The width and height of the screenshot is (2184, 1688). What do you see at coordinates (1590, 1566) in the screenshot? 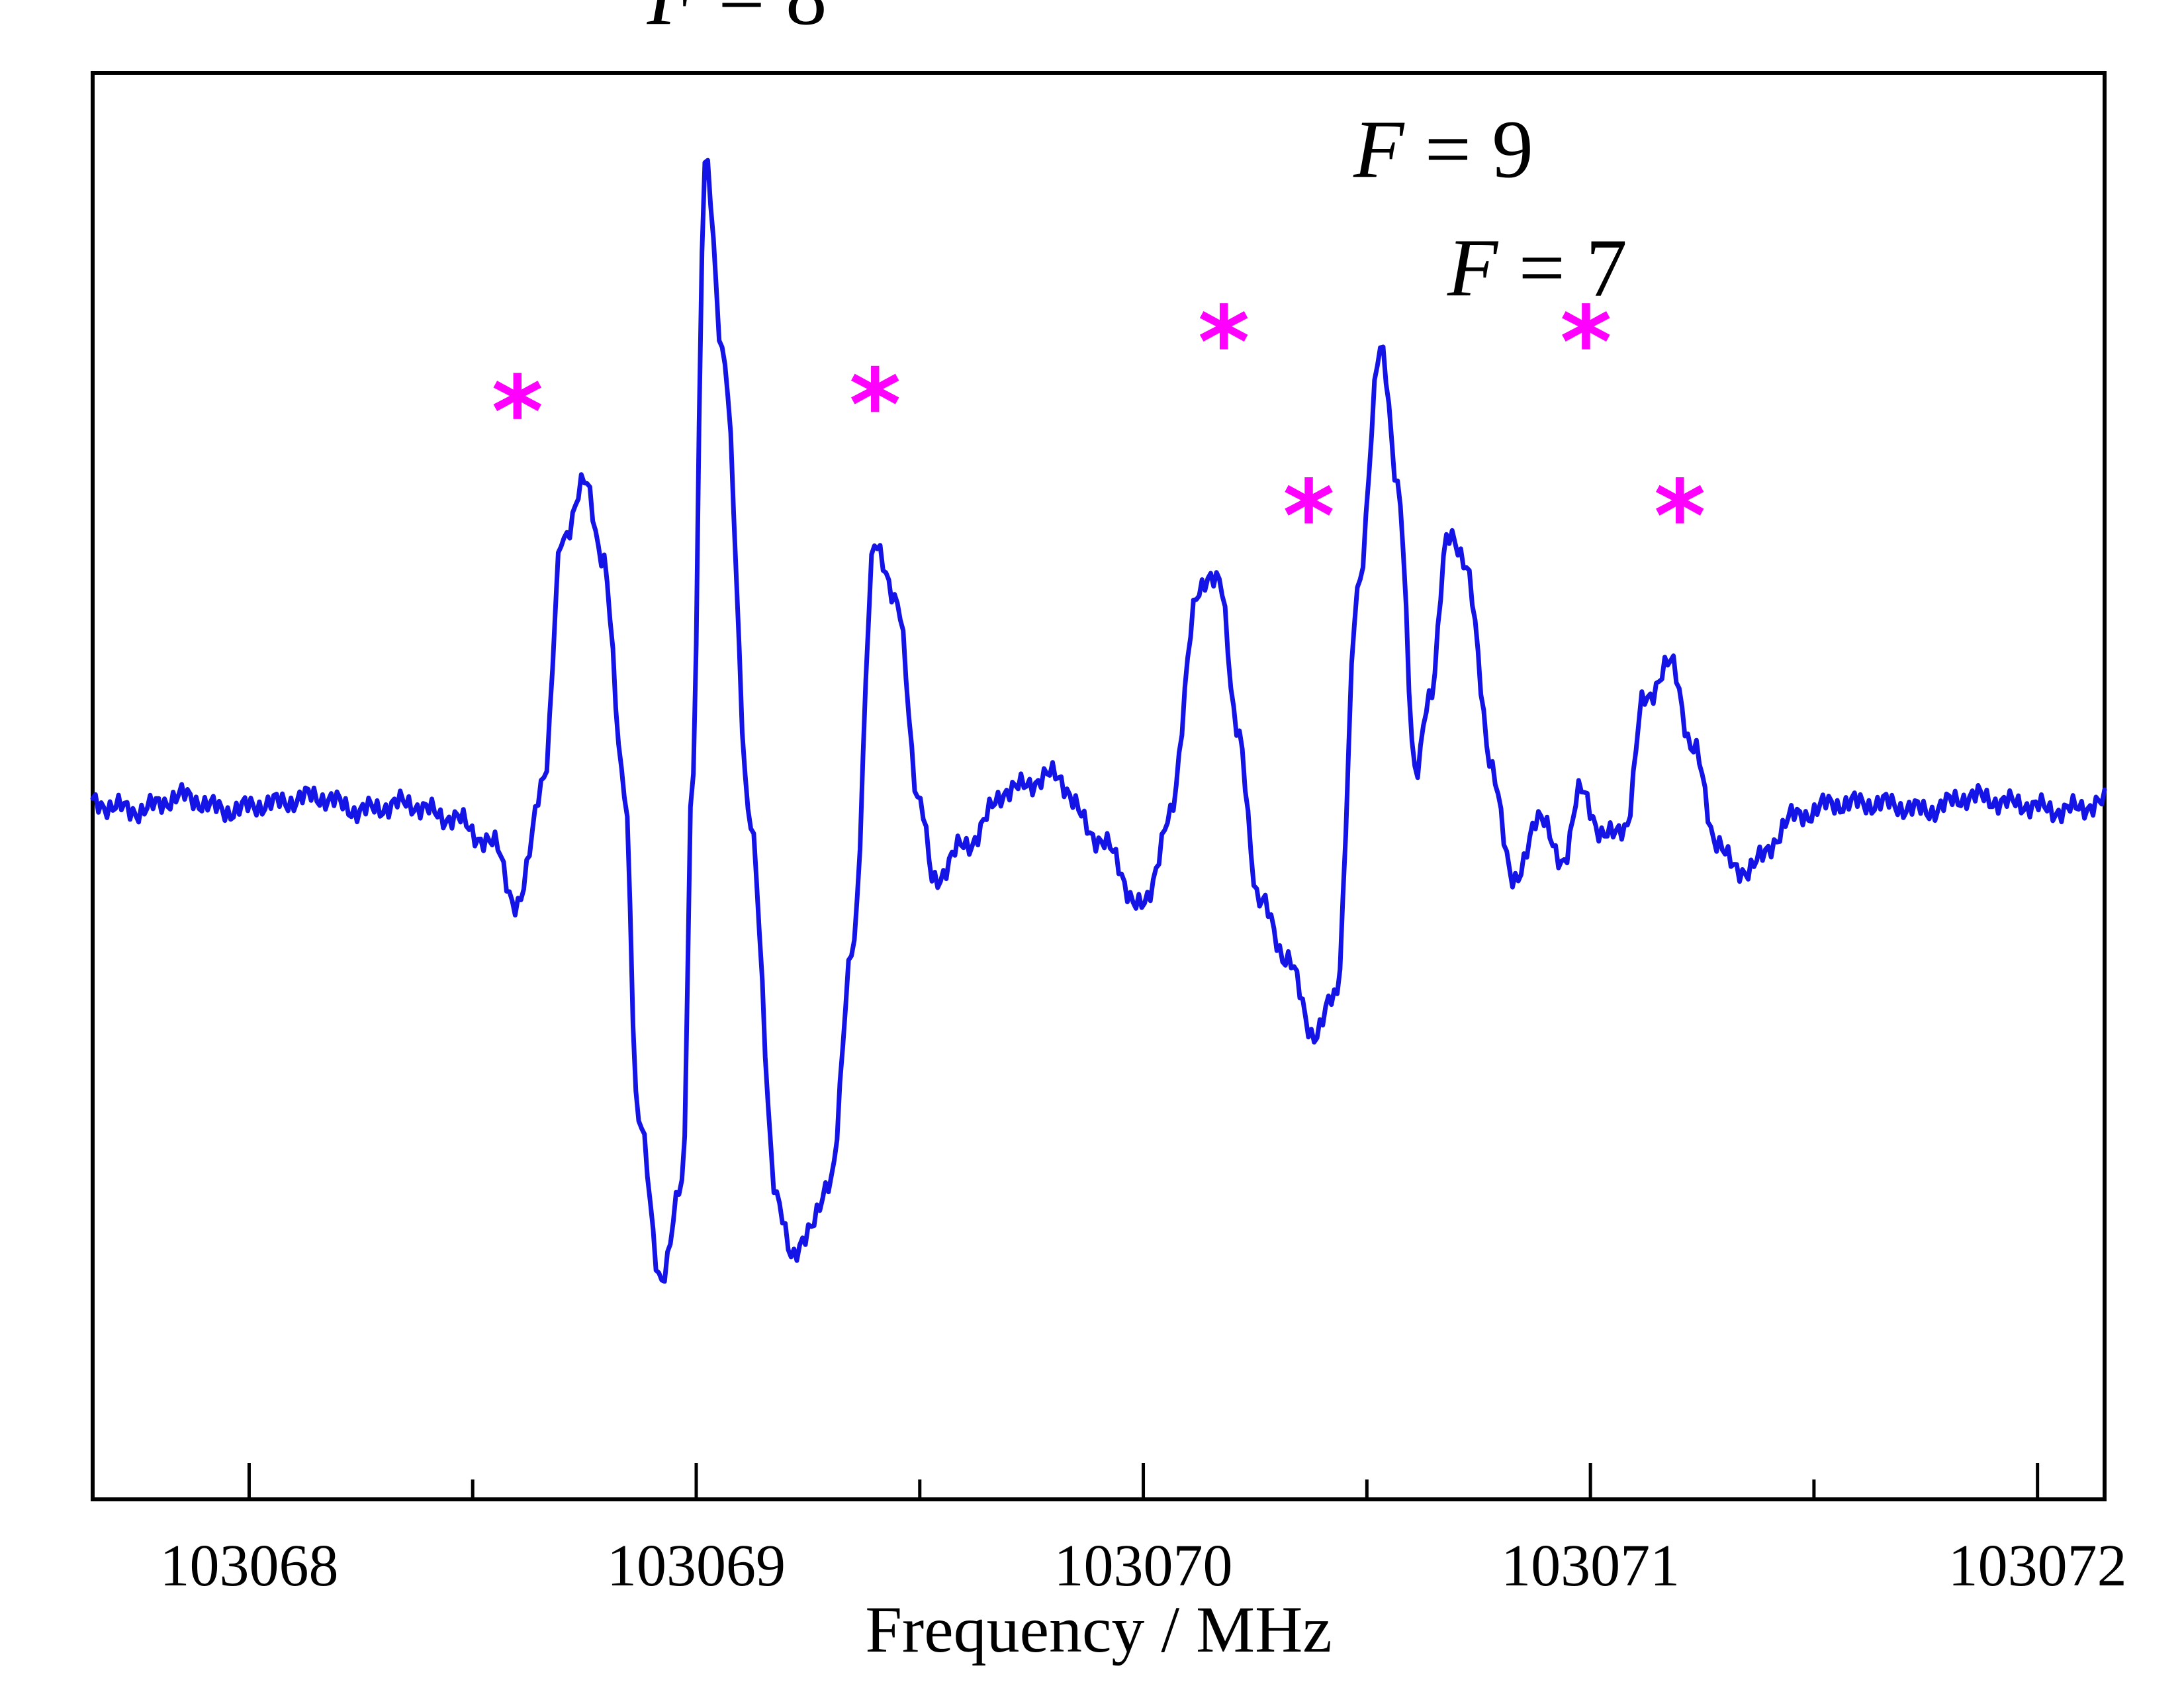
I see `x-tick-label: 103071` at bounding box center [1590, 1566].